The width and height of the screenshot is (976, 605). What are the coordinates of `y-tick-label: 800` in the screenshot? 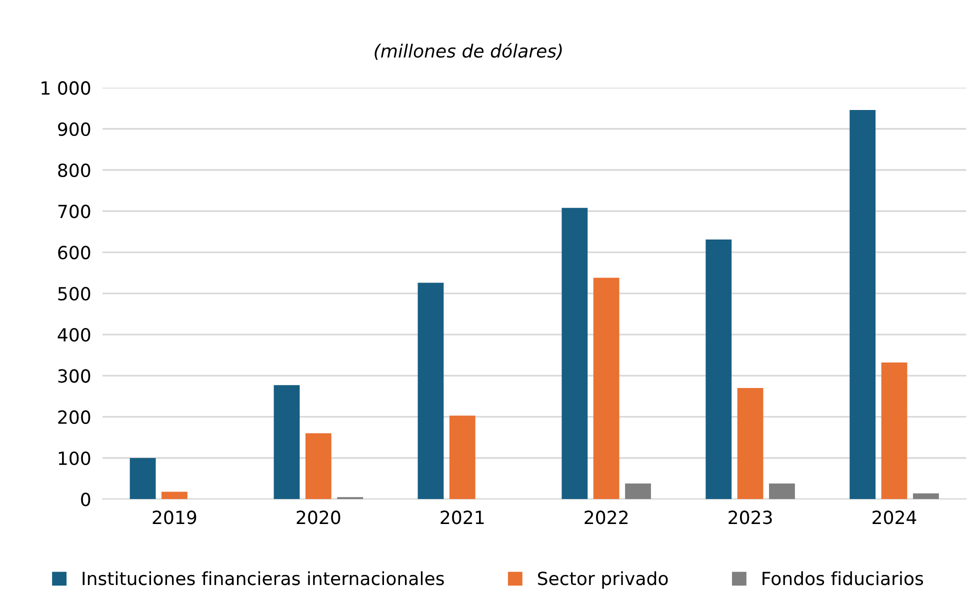 It's located at (74, 170).